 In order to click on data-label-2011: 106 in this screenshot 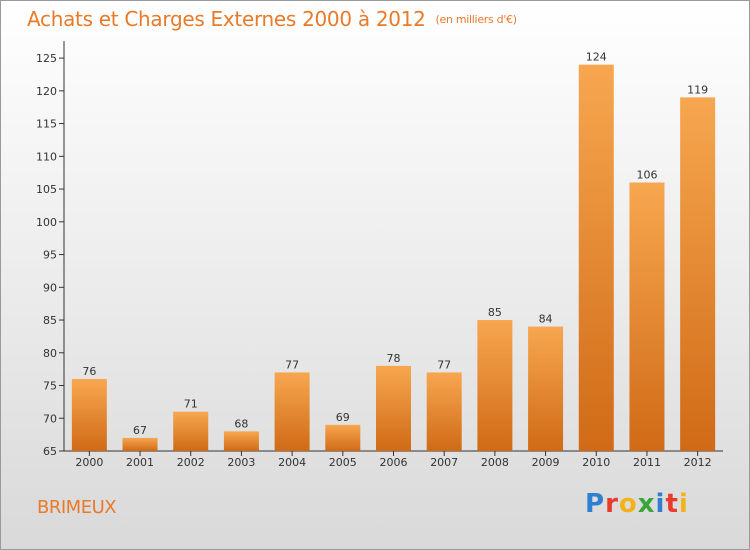, I will do `click(646, 175)`.